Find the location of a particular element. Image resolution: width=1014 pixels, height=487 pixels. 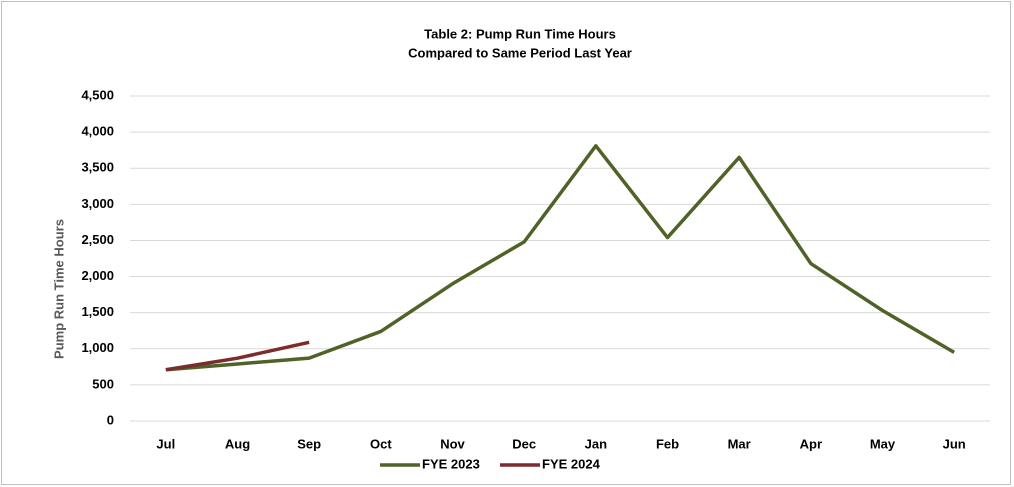

y-tick-label: 2,000 is located at coordinates (97, 275).